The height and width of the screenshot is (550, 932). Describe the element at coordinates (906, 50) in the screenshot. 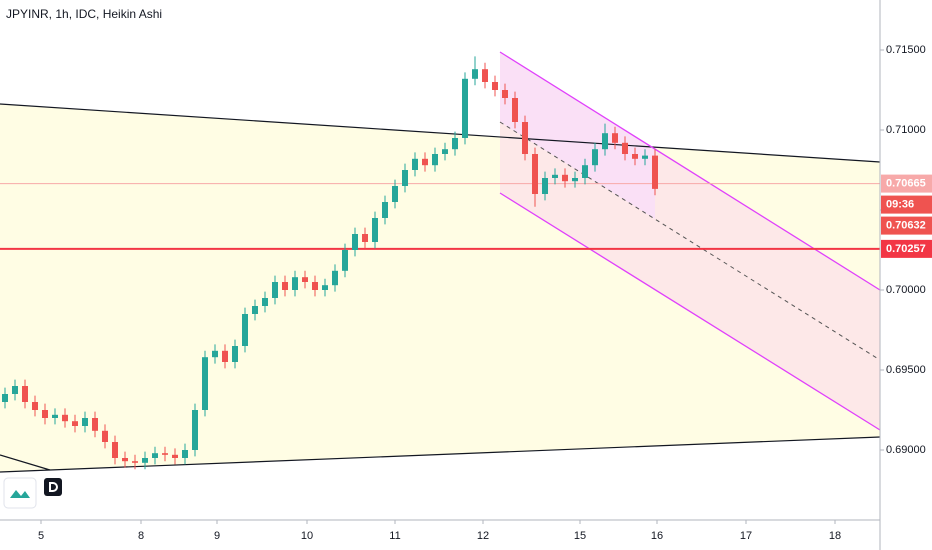

I see `y-tick-label: 0.71500` at that location.